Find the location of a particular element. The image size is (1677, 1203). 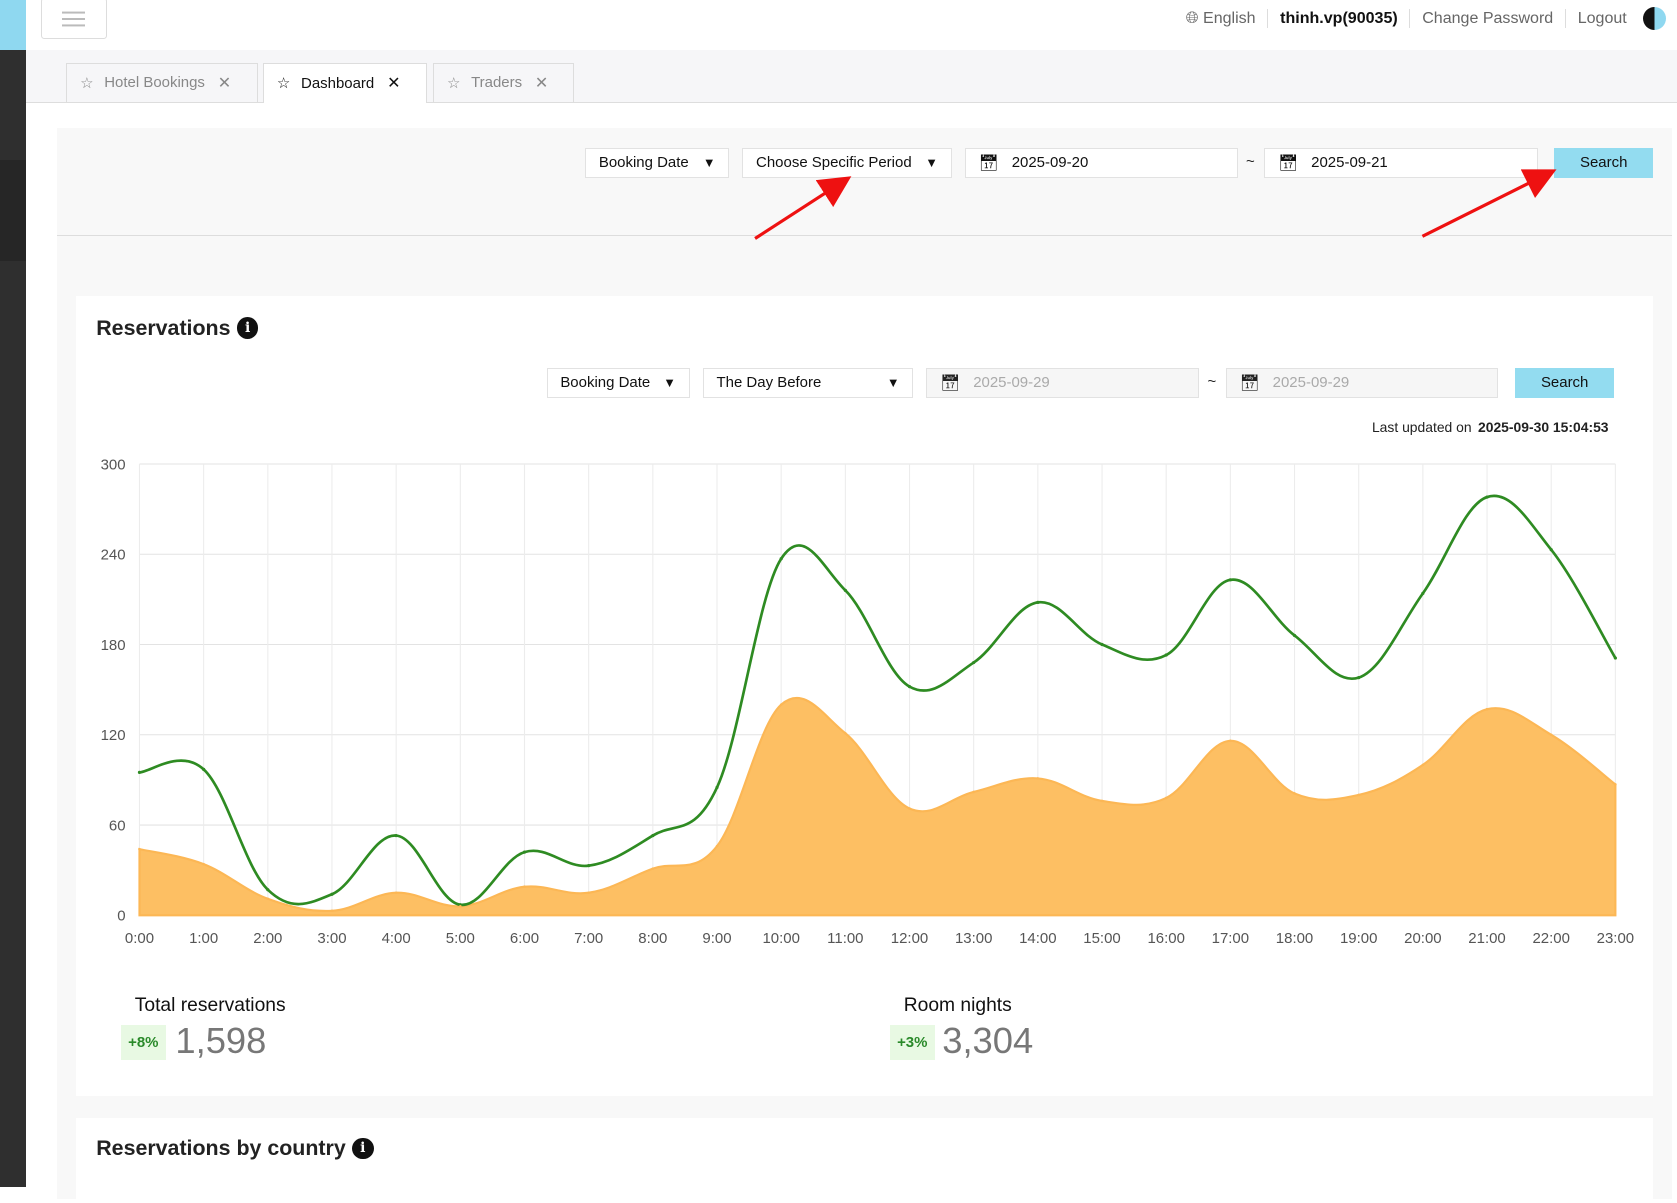

y-tick-label: 120 is located at coordinates (112, 735).